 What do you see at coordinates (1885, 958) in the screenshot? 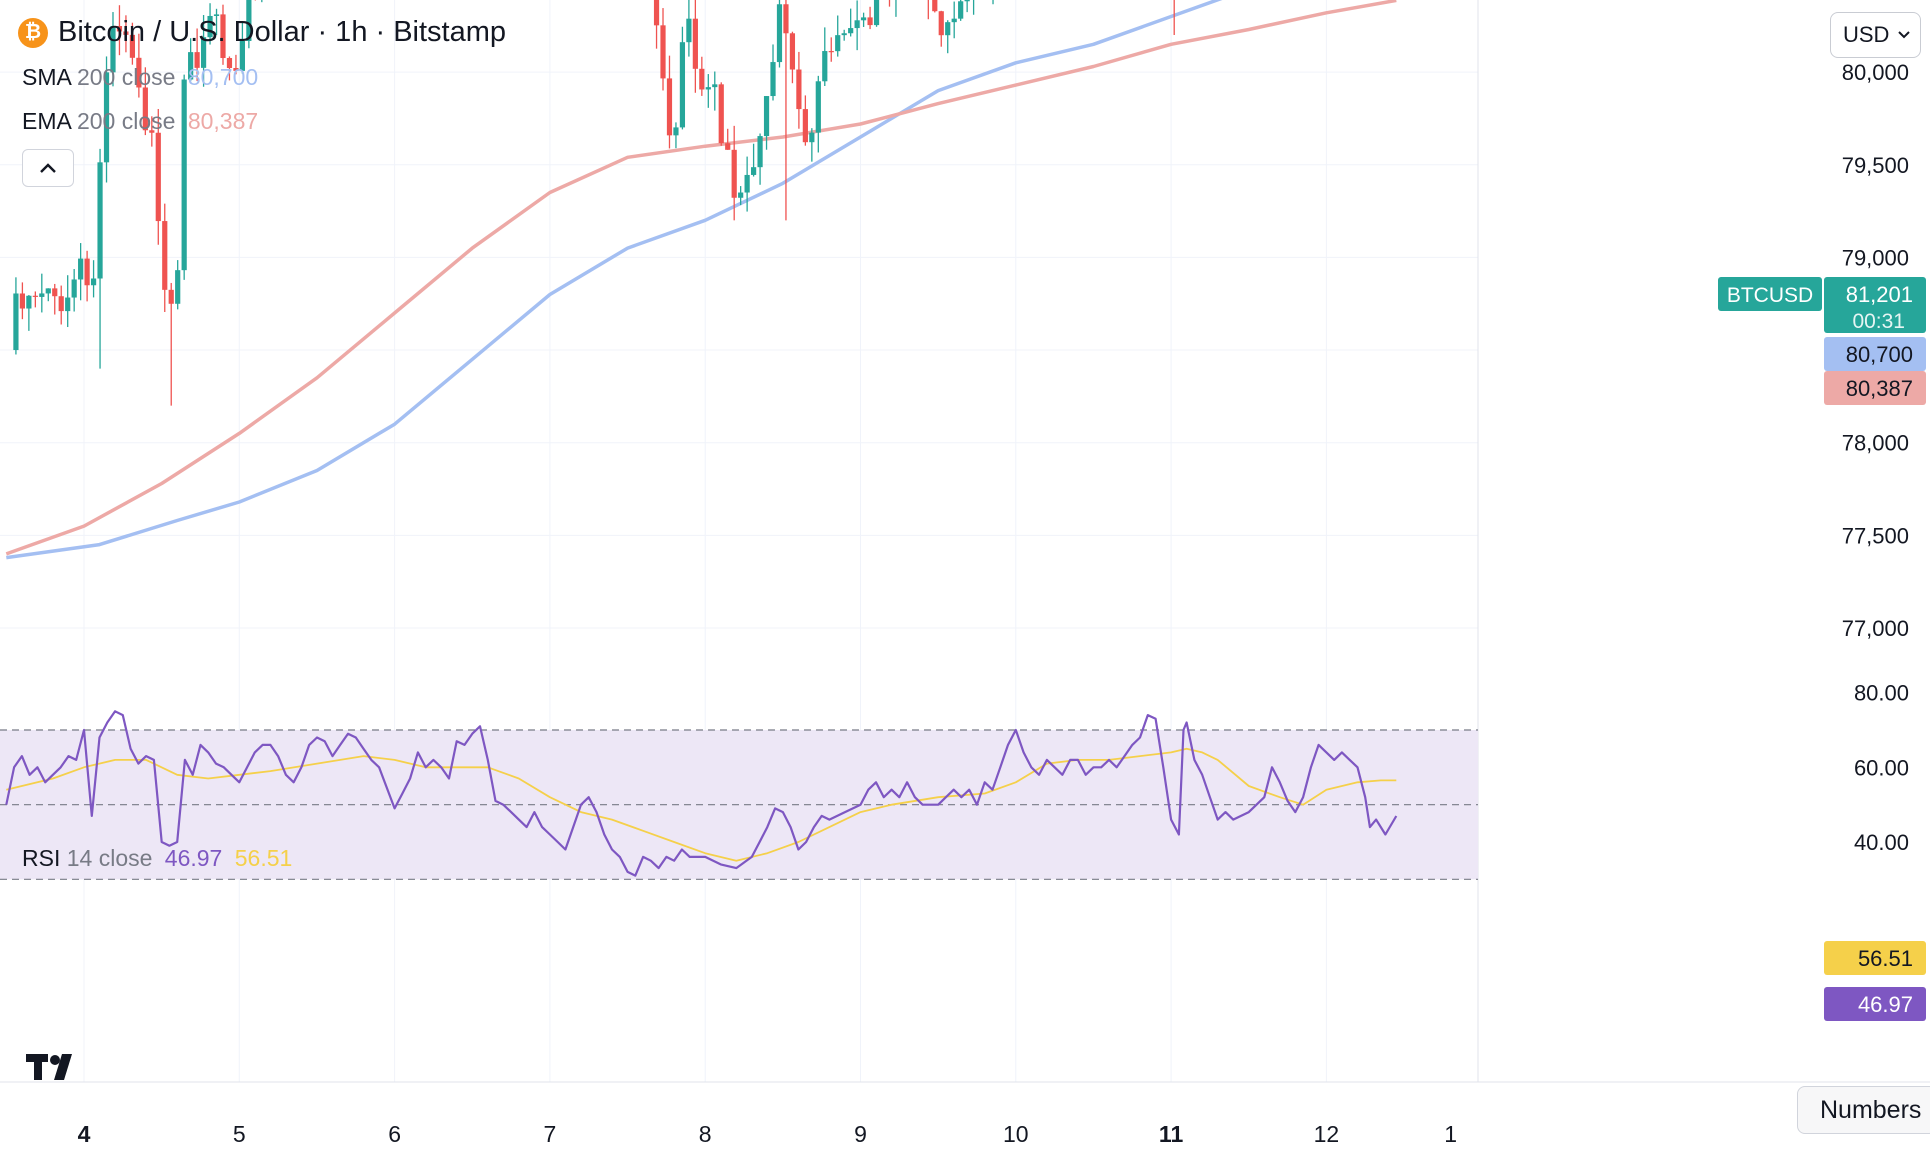
I see `rsi-ma-label: 56.51` at bounding box center [1885, 958].